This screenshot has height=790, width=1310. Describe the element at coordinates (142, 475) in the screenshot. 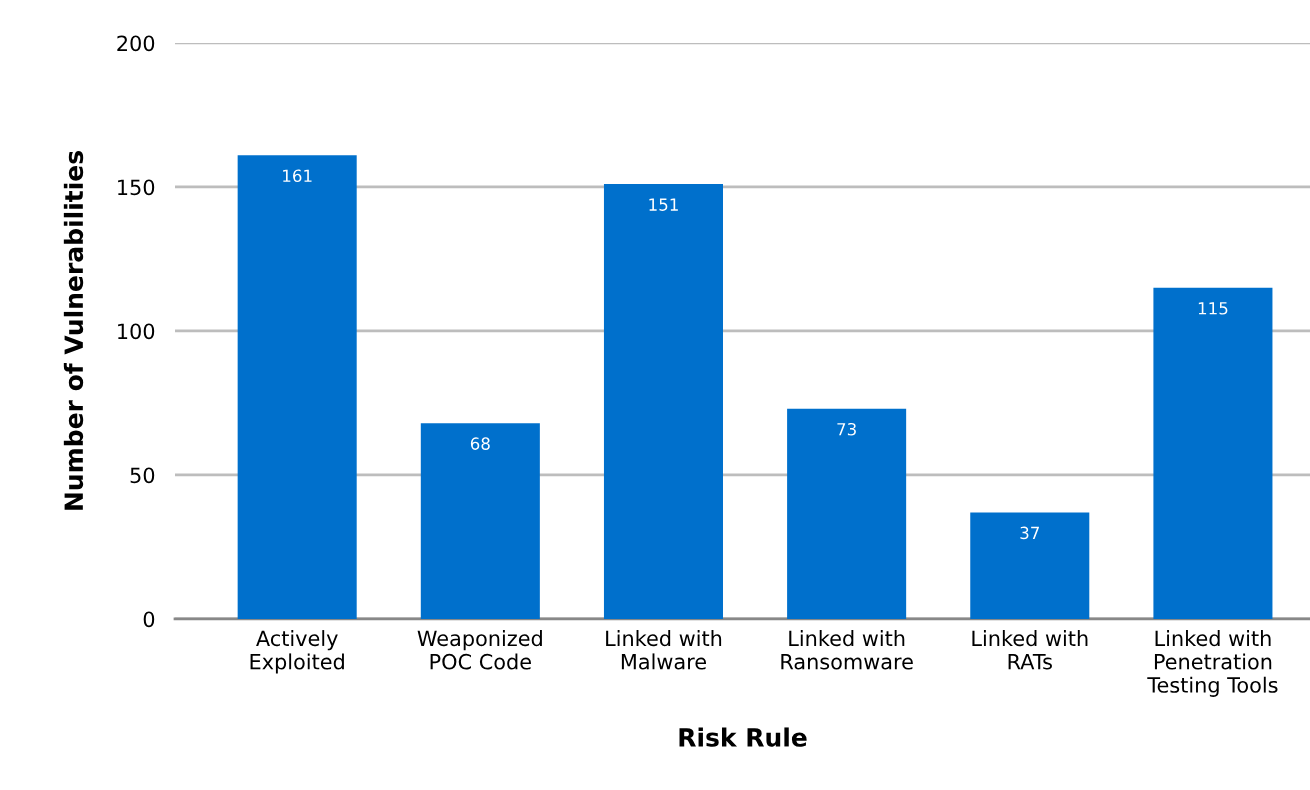

I see `y-tick-label: 50` at that location.